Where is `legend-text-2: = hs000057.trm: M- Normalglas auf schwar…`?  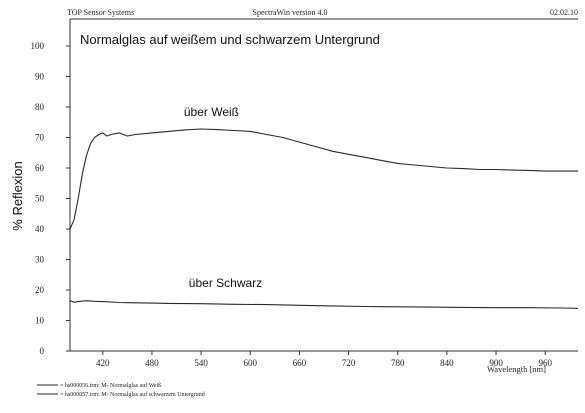
legend-text-2: = hs000057.trm: M- Normalglas auf schwar… is located at coordinates (132, 394).